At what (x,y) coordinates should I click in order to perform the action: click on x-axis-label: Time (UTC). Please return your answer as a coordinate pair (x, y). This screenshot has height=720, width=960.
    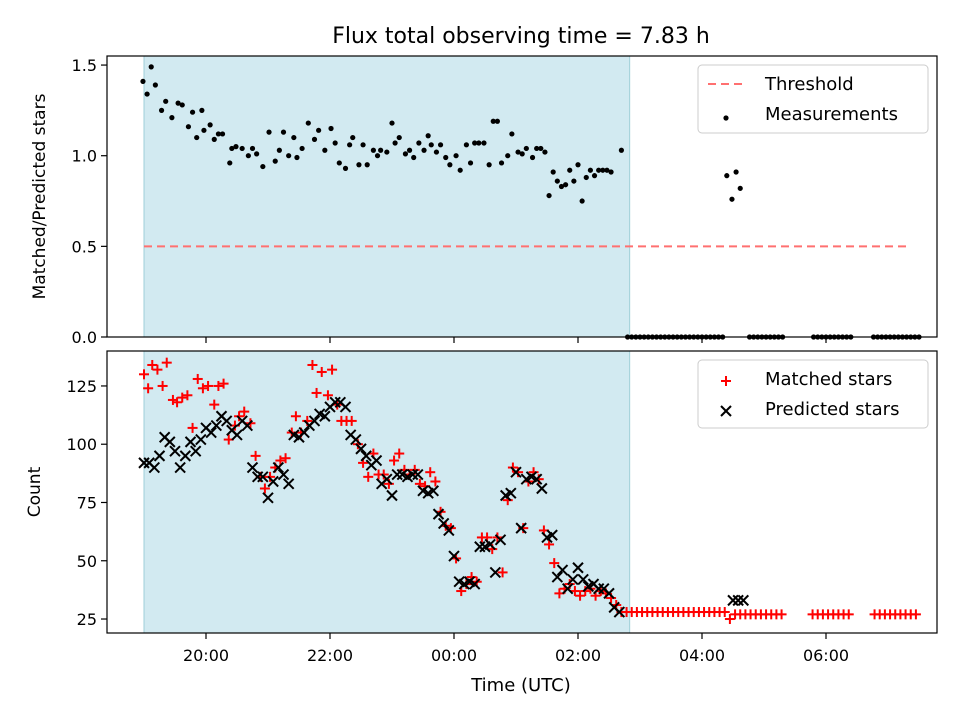
    Looking at the image, I should click on (520, 685).